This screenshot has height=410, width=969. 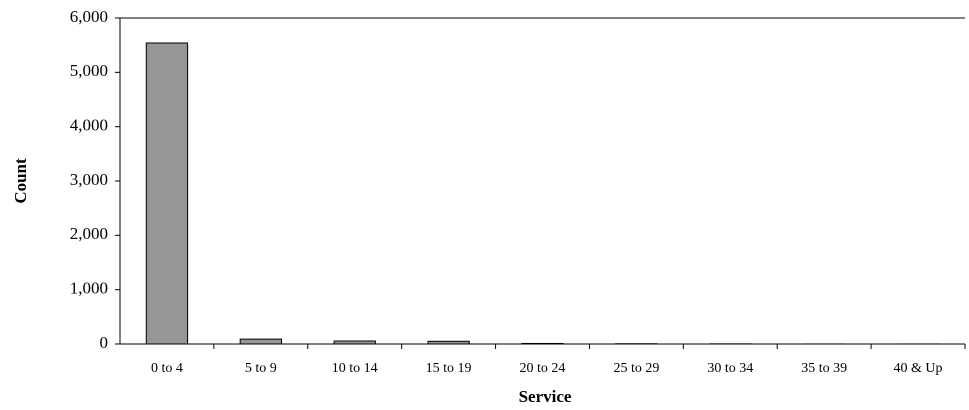 What do you see at coordinates (545, 396) in the screenshot?
I see `x-axis-label: Service` at bounding box center [545, 396].